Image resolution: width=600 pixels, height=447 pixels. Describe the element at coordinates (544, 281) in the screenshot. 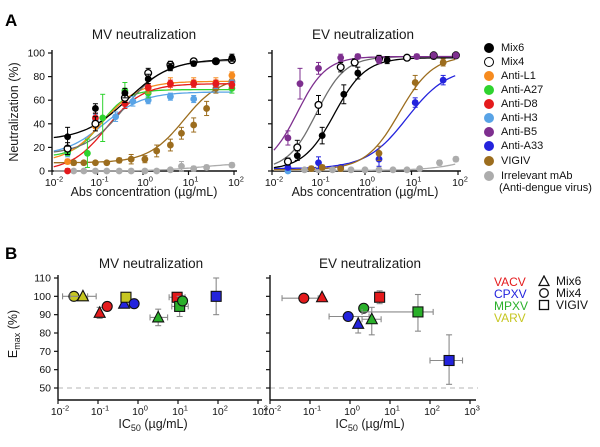

I see `triangle-icon` at that location.